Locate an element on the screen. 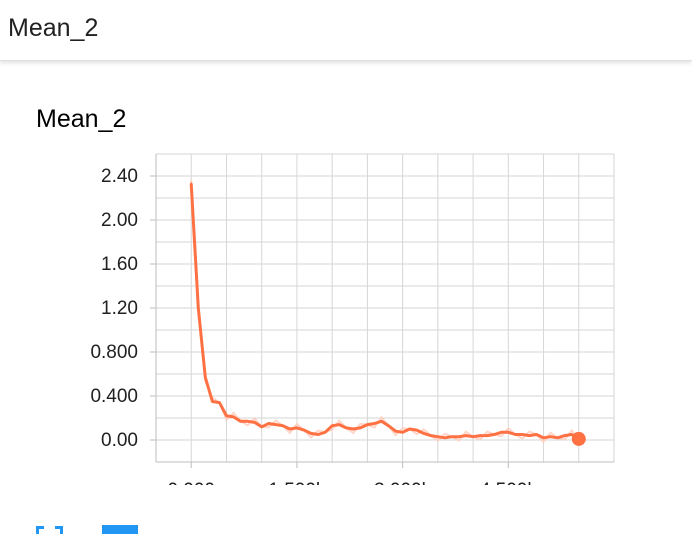 The width and height of the screenshot is (692, 542). y-tick-label: 2.40 is located at coordinates (119, 176).